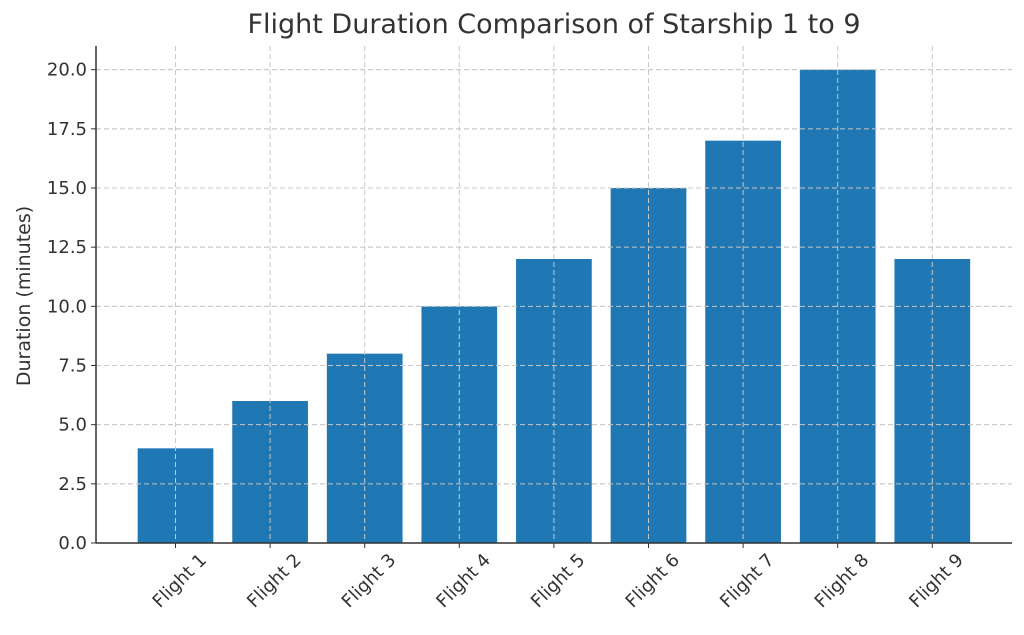 Image resolution: width=1024 pixels, height=635 pixels. What do you see at coordinates (67, 188) in the screenshot?
I see `y-tick-label: 15.0` at bounding box center [67, 188].